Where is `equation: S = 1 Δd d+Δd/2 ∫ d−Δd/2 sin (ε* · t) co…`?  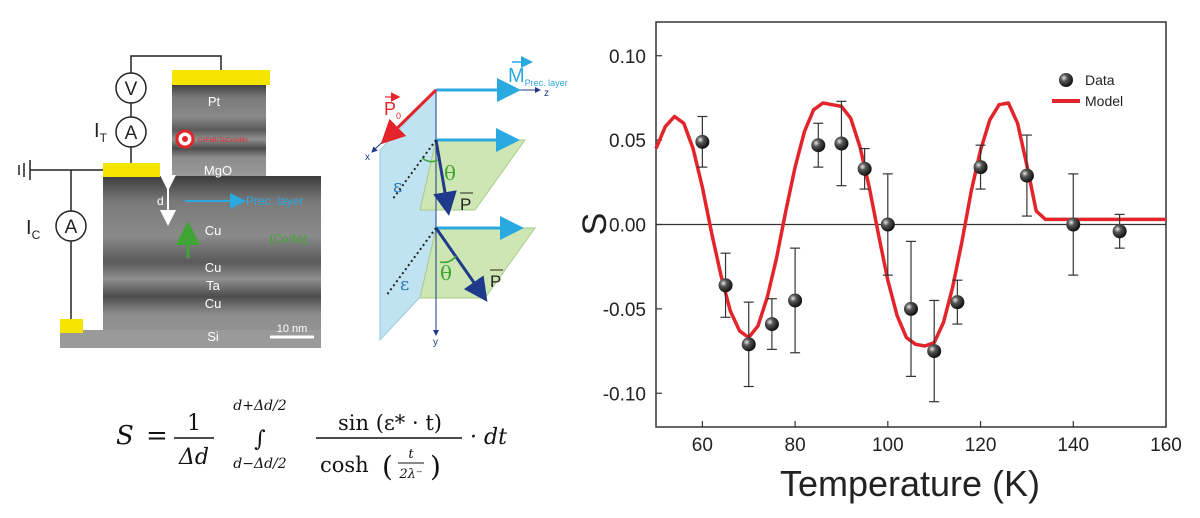 equation: S = 1 Δd d+Δd/2 ∫ d−Δd/2 sin (ε* · t) co… is located at coordinates (325, 447).